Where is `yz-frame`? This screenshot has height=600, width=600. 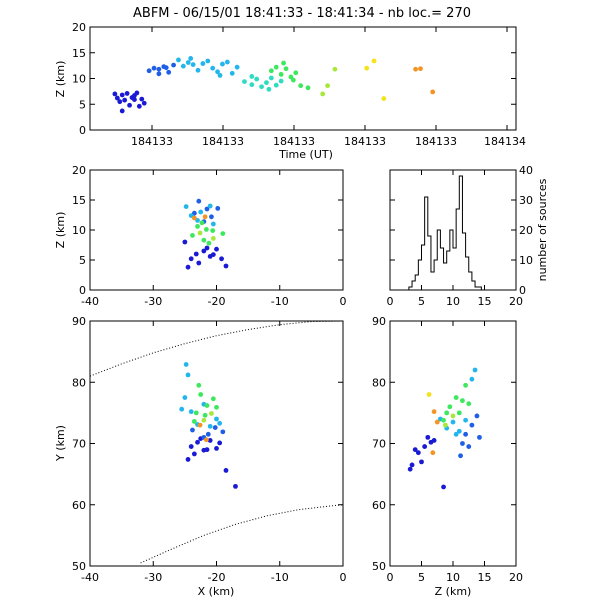 yz-frame is located at coordinates (453, 443).